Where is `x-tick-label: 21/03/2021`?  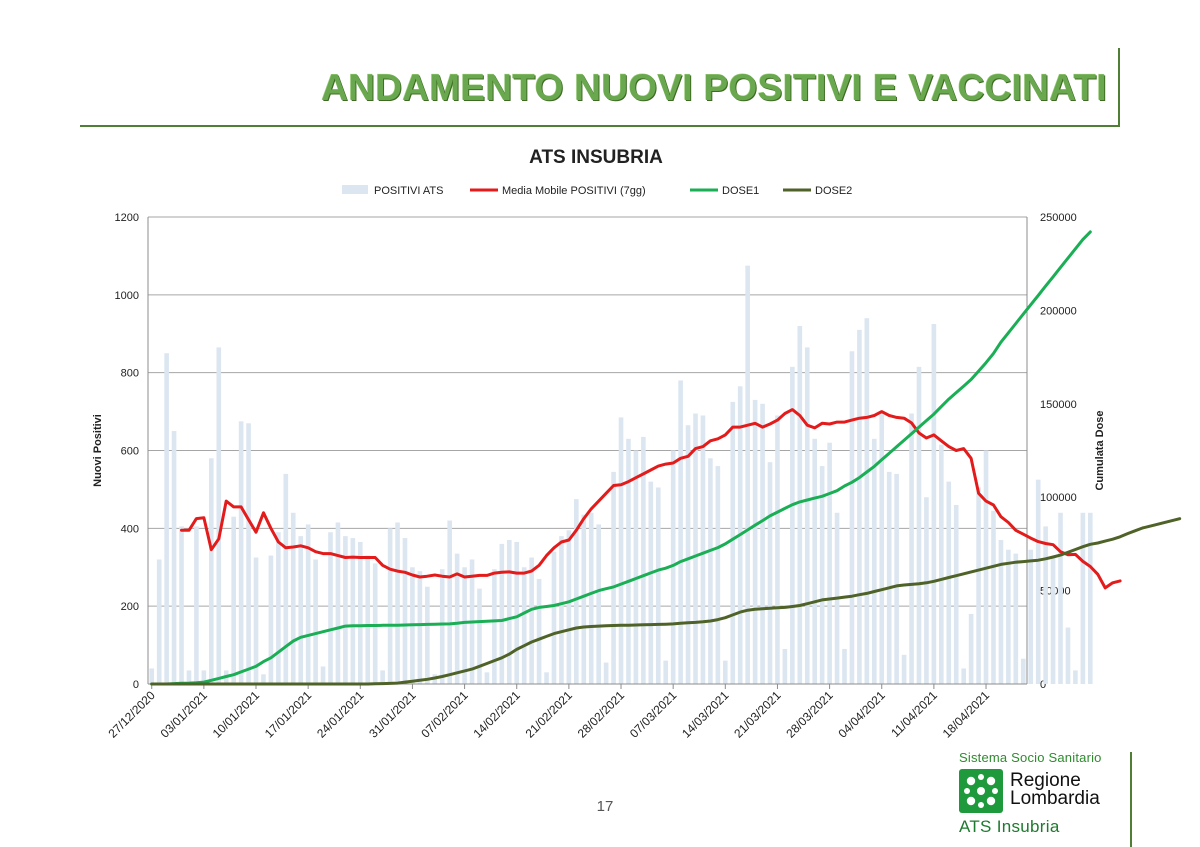
x-tick-label: 21/03/2021 is located at coordinates (757, 714).